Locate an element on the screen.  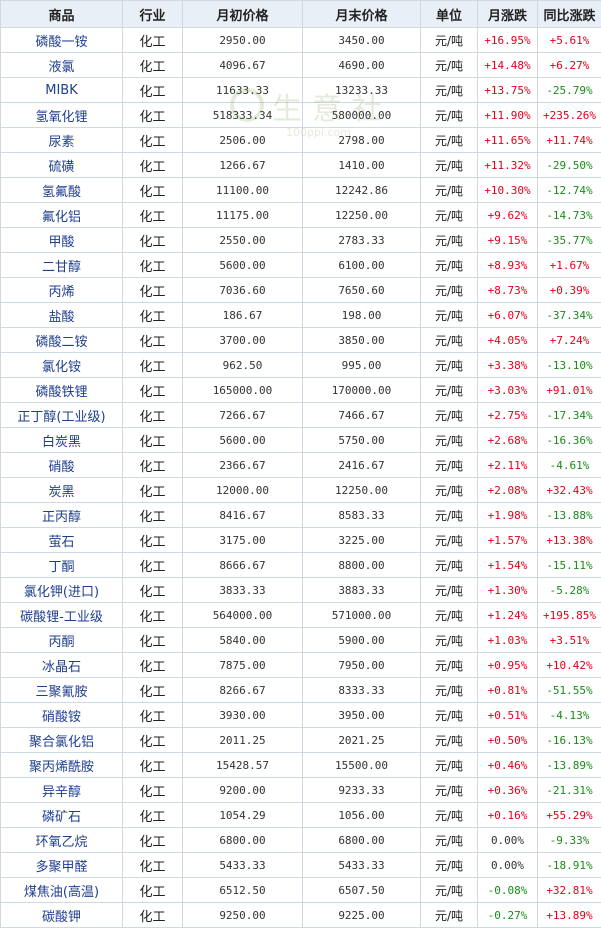
commodity-name: 盐酸 is located at coordinates (62, 315).